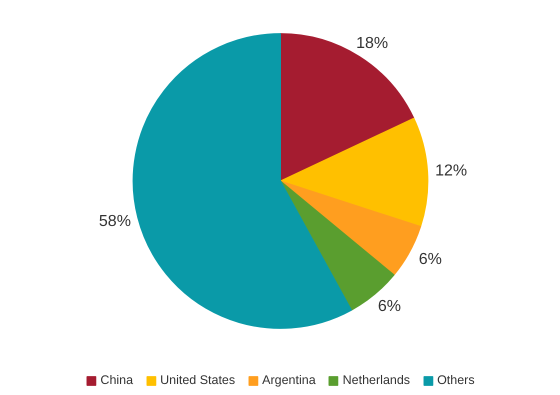 The height and width of the screenshot is (395, 560). What do you see at coordinates (289, 380) in the screenshot?
I see `legend-label: Argentina` at bounding box center [289, 380].